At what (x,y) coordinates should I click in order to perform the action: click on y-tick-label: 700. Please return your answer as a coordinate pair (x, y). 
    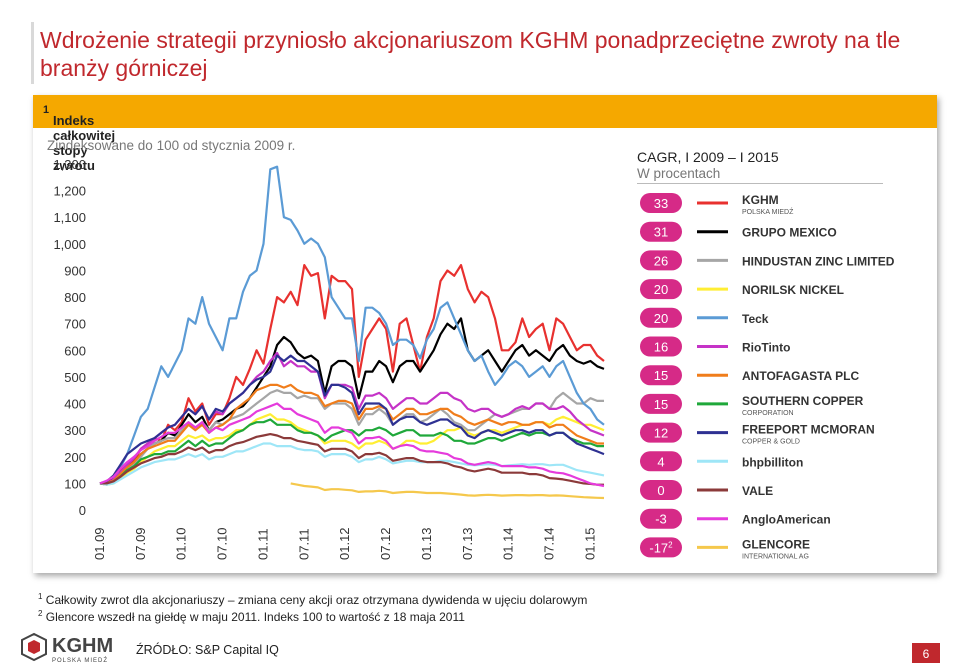
    Looking at the image, I should click on (75, 324).